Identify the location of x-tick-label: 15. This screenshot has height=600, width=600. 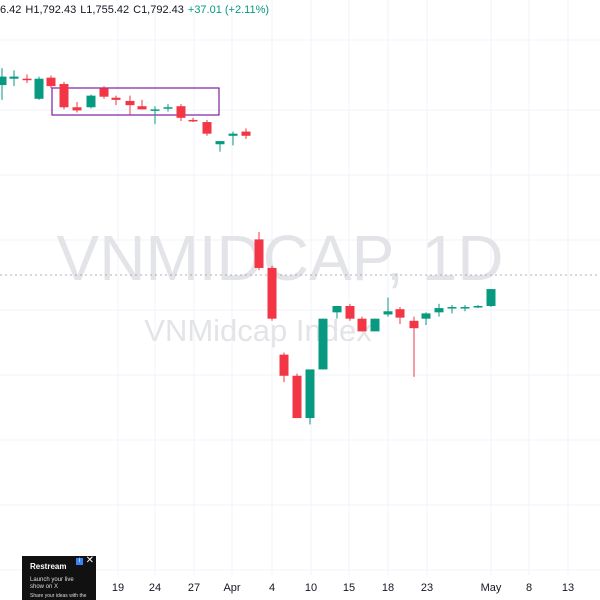
(349, 588).